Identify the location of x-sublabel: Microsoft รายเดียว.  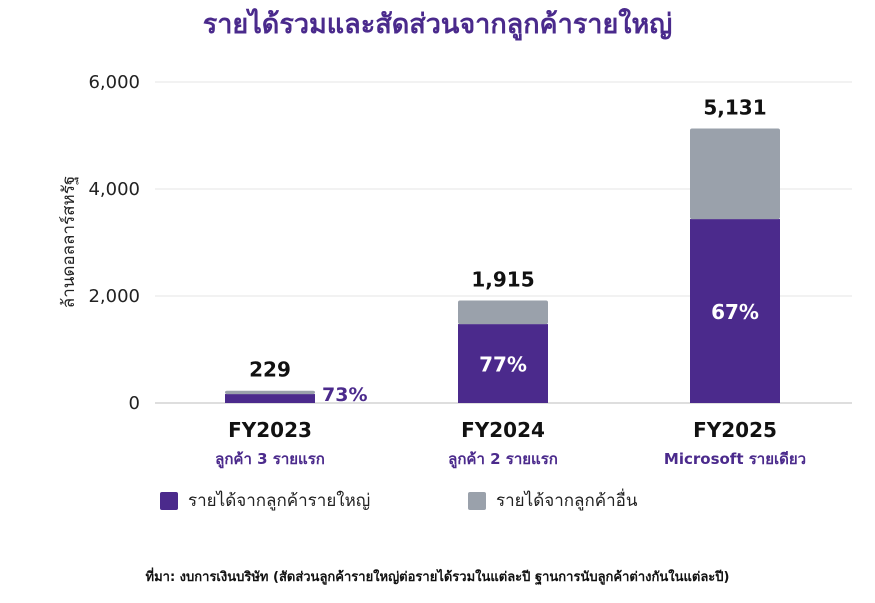
(735, 459).